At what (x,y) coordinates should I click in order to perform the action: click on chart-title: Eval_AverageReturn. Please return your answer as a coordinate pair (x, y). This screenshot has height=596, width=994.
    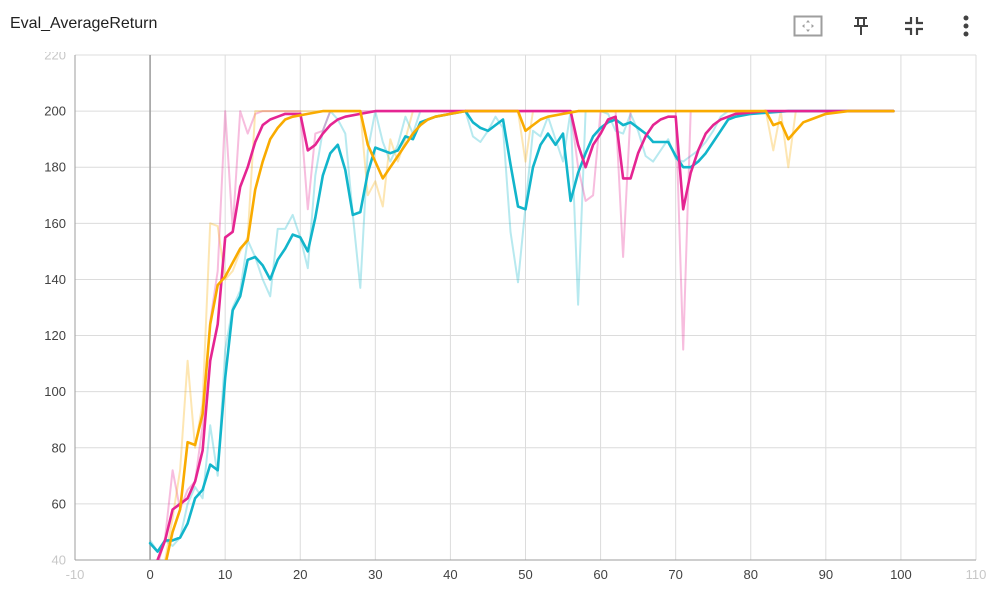
    Looking at the image, I should click on (84, 23).